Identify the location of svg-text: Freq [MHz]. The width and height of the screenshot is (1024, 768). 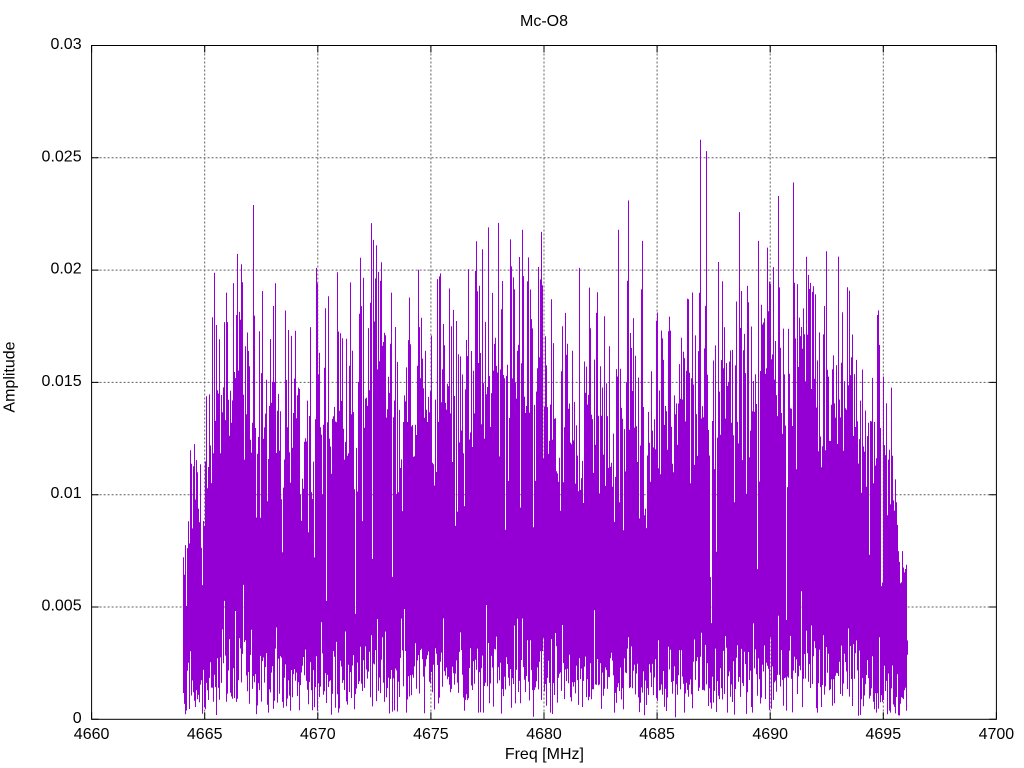
(544, 754).